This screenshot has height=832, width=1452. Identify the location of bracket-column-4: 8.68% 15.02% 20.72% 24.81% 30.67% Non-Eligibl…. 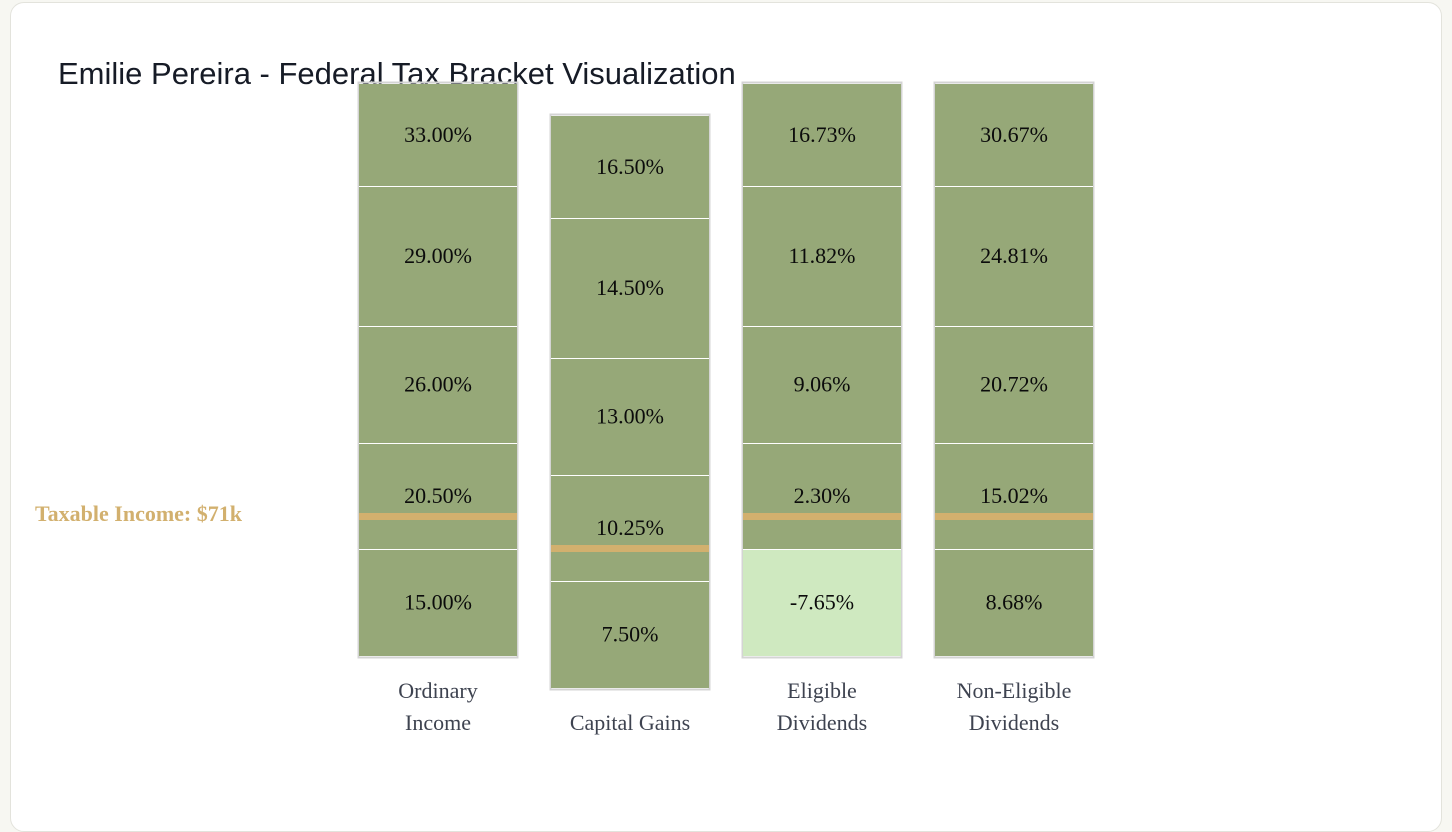
(1014, 408).